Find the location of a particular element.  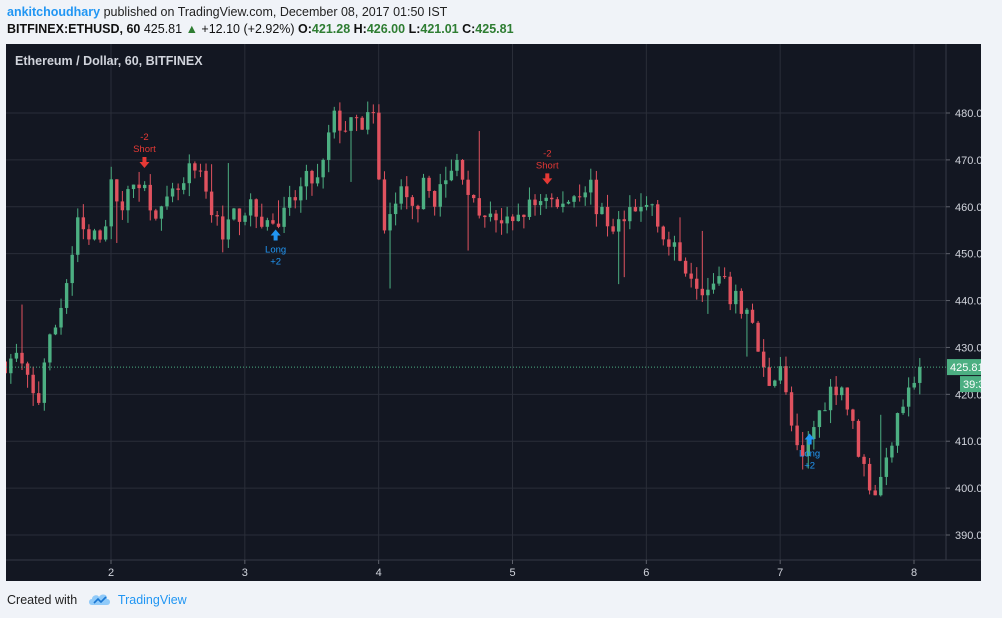

time-tick-label: 7 is located at coordinates (780, 573).